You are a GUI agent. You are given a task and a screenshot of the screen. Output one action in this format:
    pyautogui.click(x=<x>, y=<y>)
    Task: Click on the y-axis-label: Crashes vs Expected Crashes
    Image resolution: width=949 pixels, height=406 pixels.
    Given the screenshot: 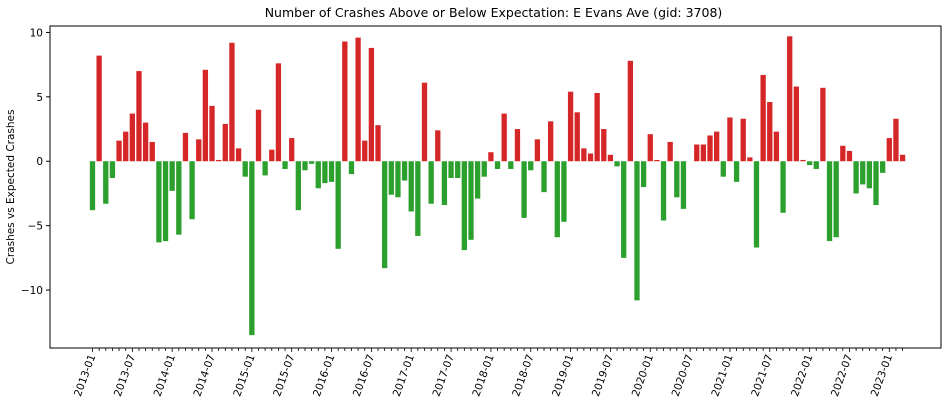 What is the action you would take?
    pyautogui.click(x=11, y=187)
    